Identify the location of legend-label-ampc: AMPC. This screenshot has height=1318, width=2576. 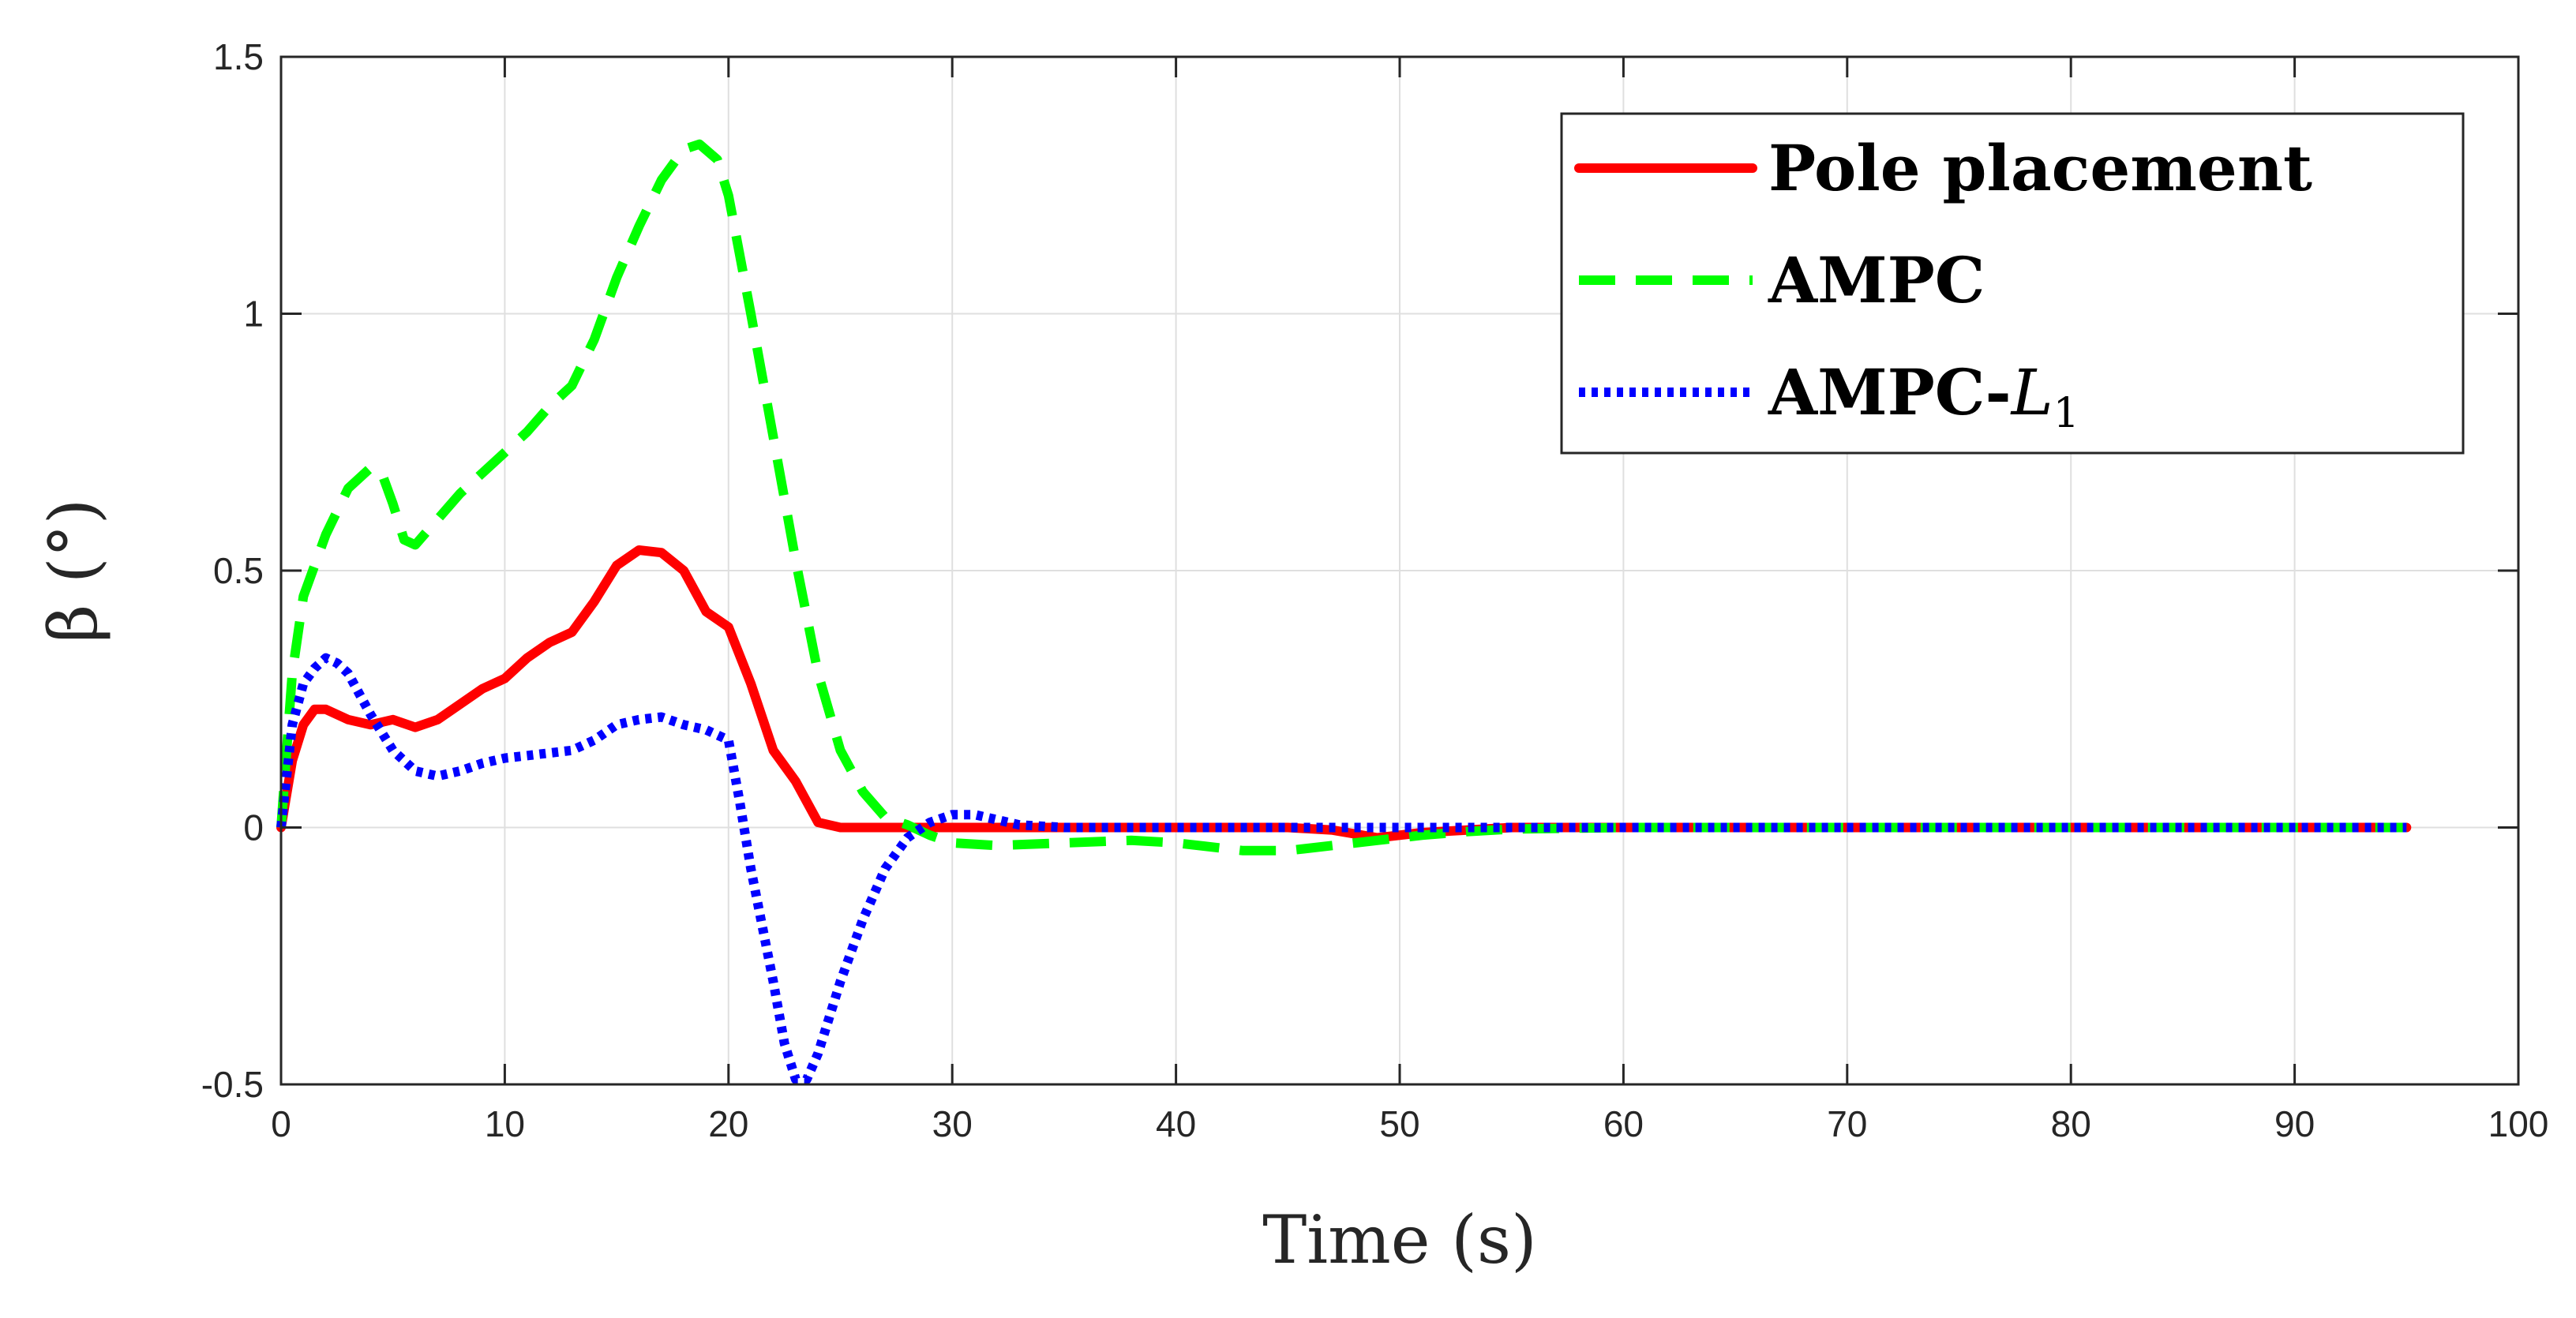
(1876, 280).